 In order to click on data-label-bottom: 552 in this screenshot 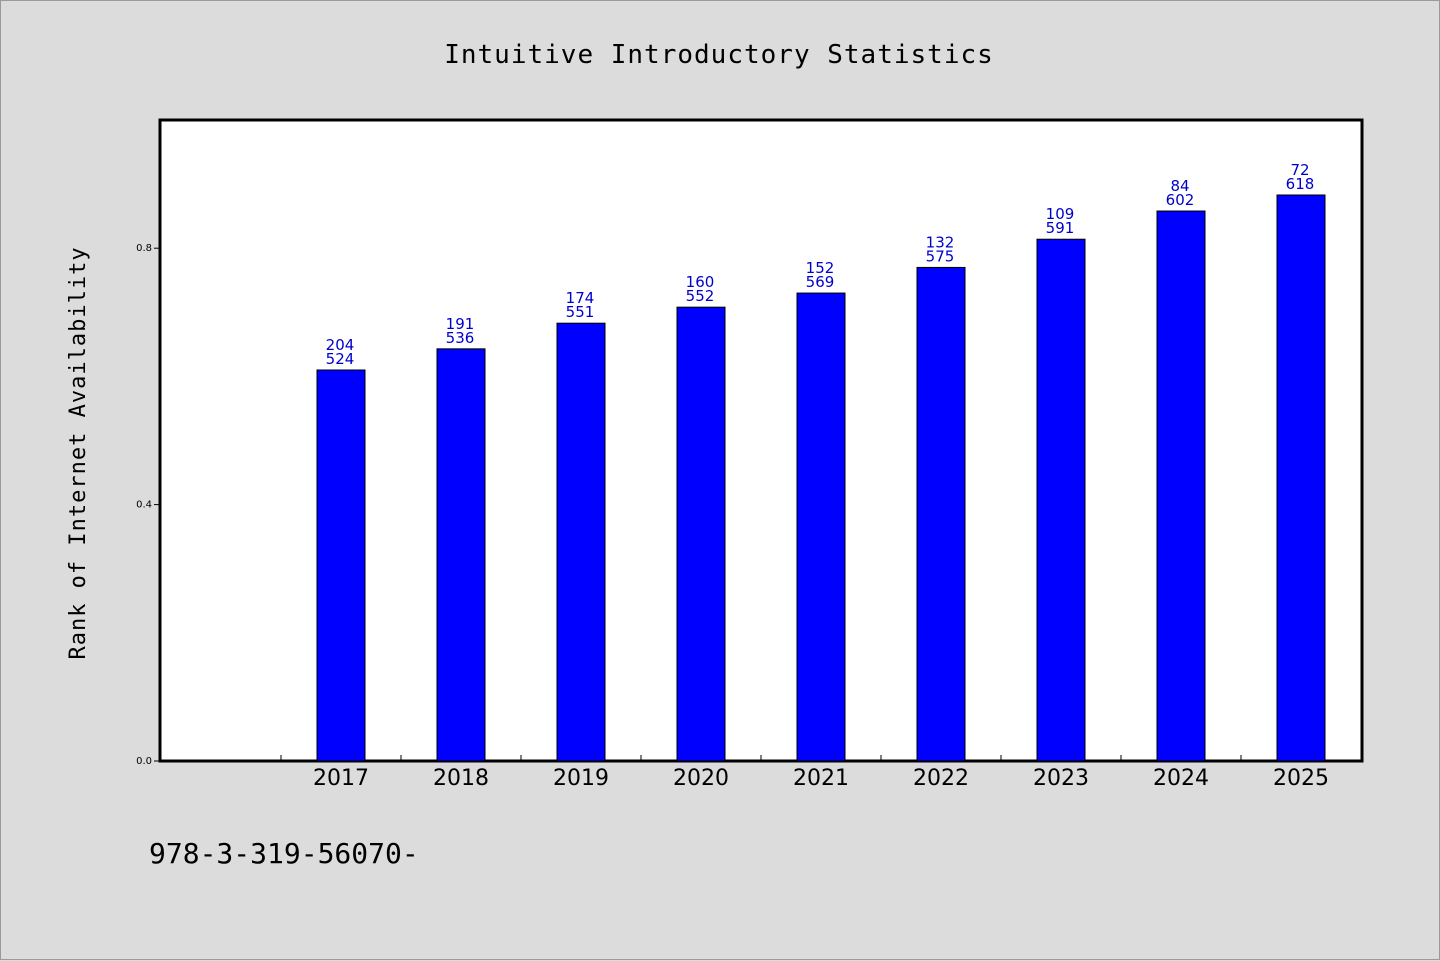, I will do `click(700, 296)`.